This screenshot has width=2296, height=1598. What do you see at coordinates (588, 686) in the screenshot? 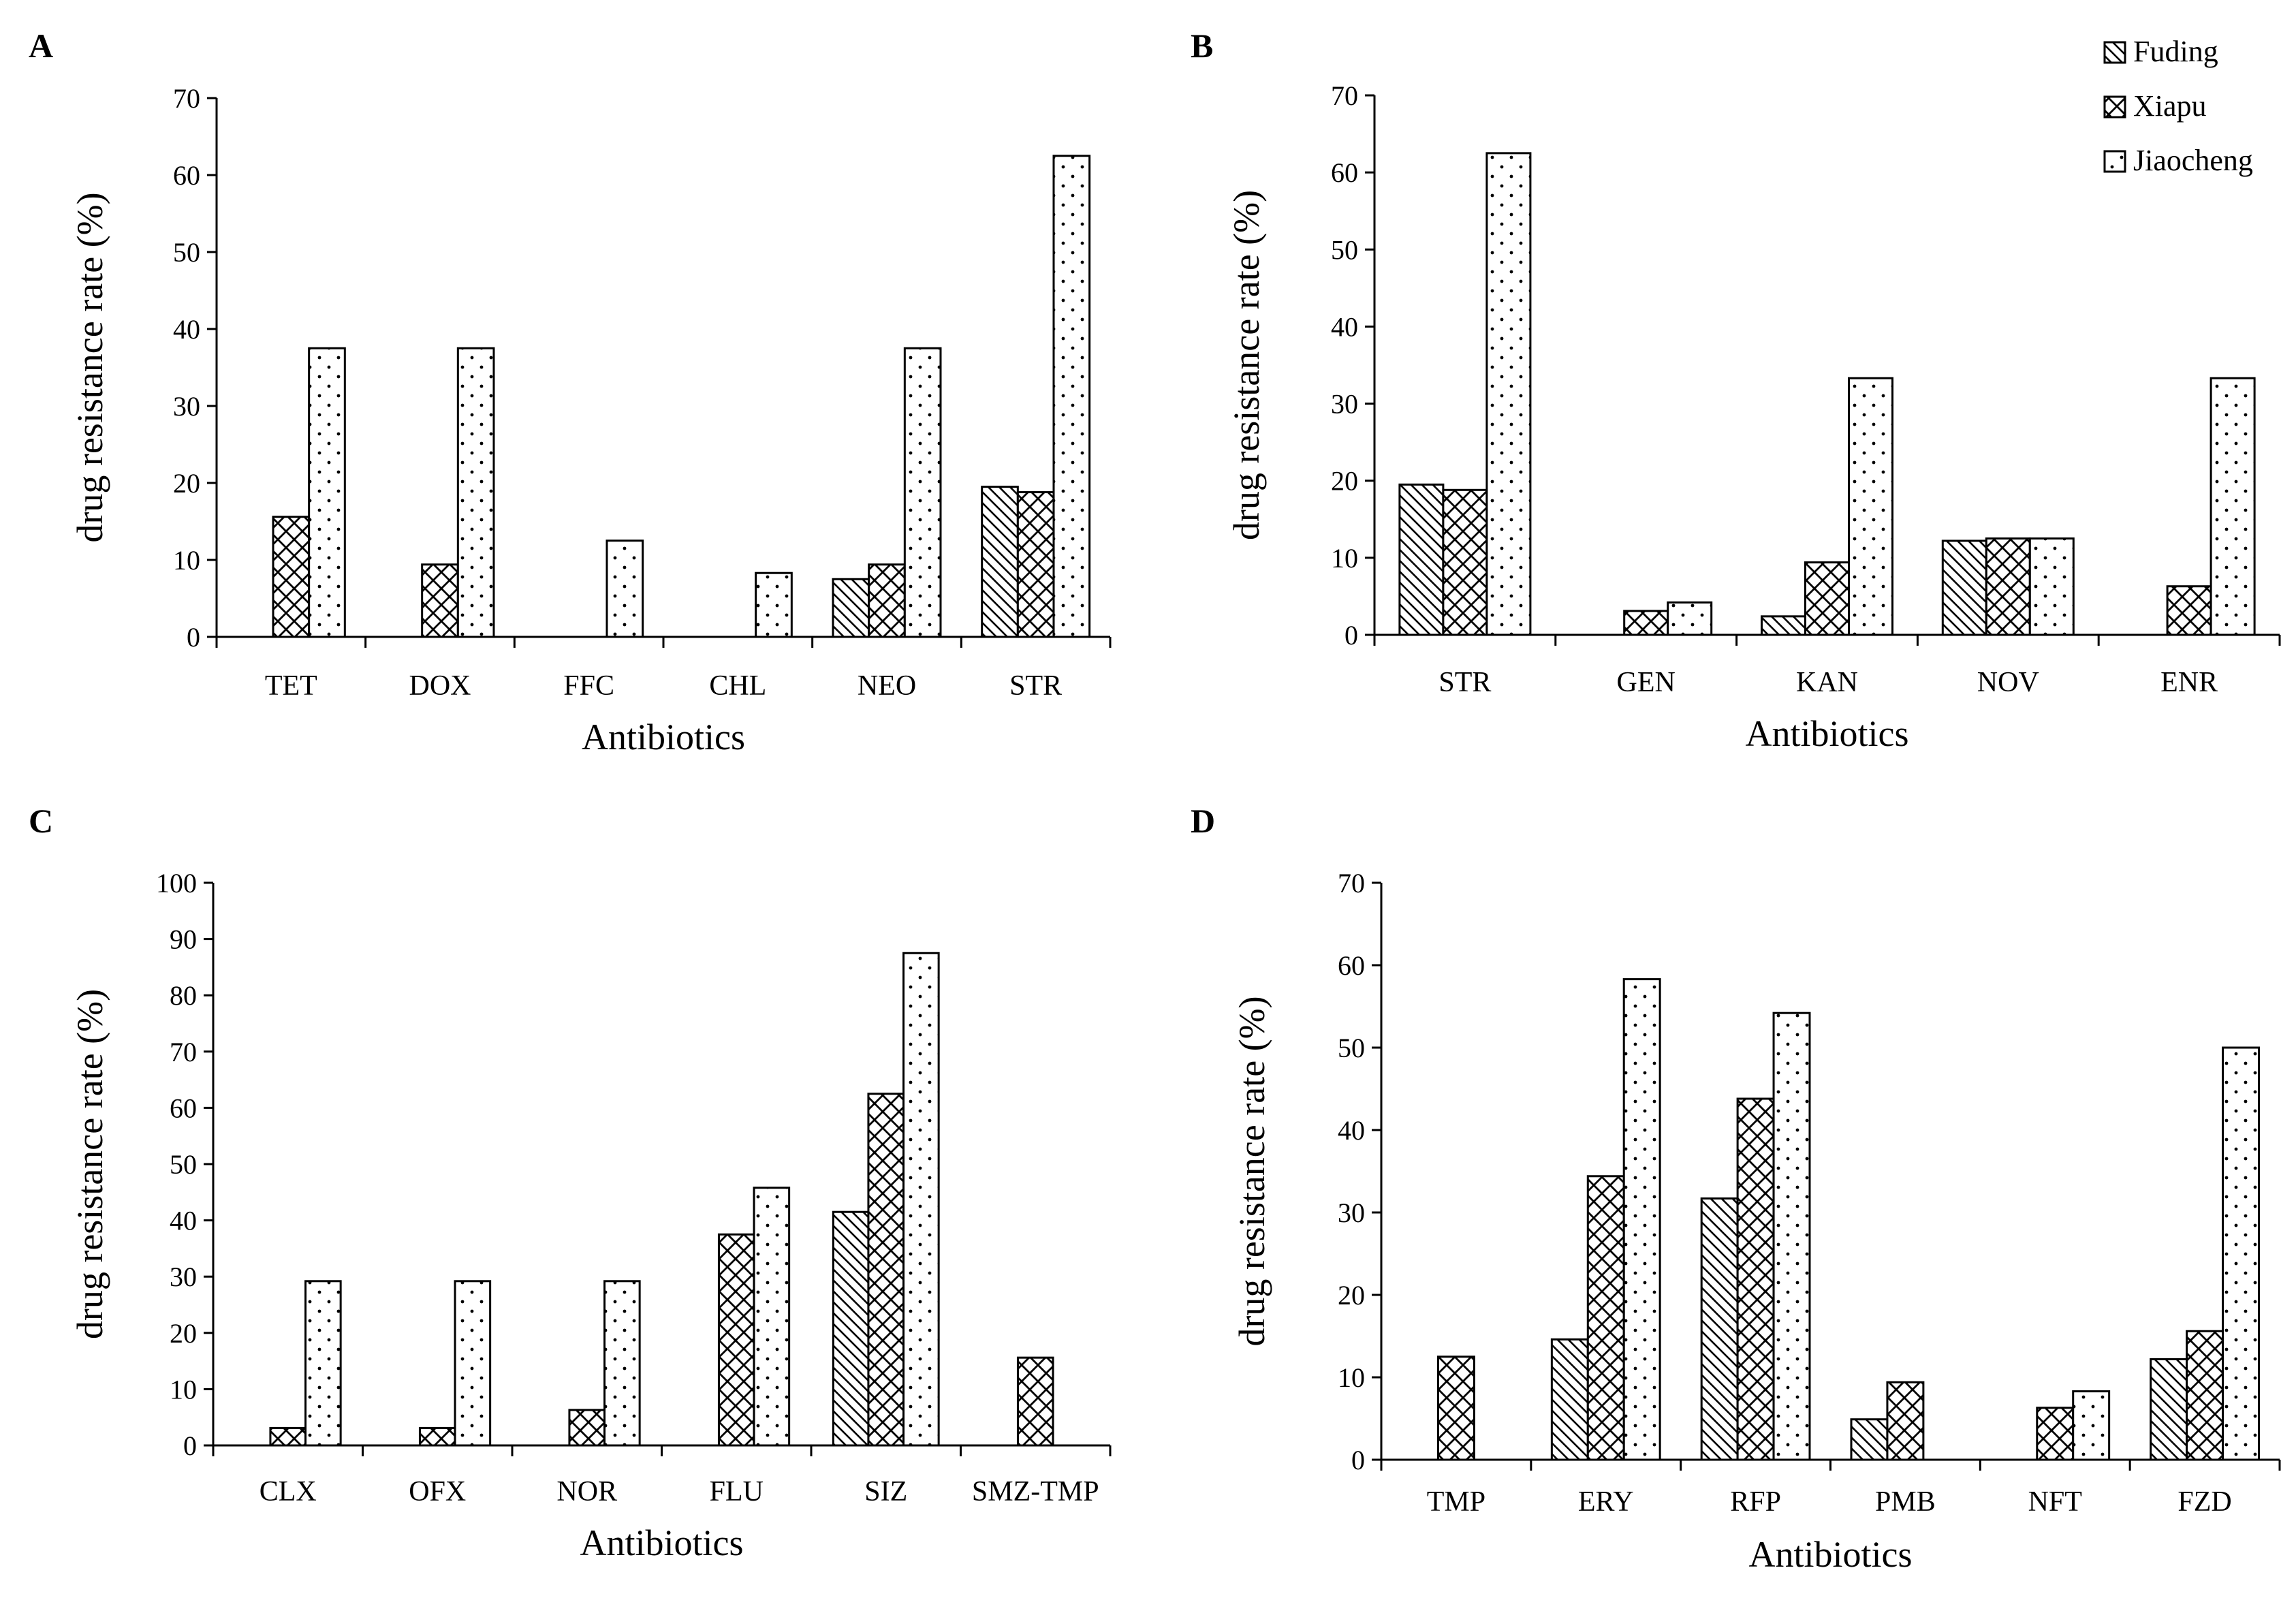
I see `x-tick-label-ffc: FFC` at bounding box center [588, 686].